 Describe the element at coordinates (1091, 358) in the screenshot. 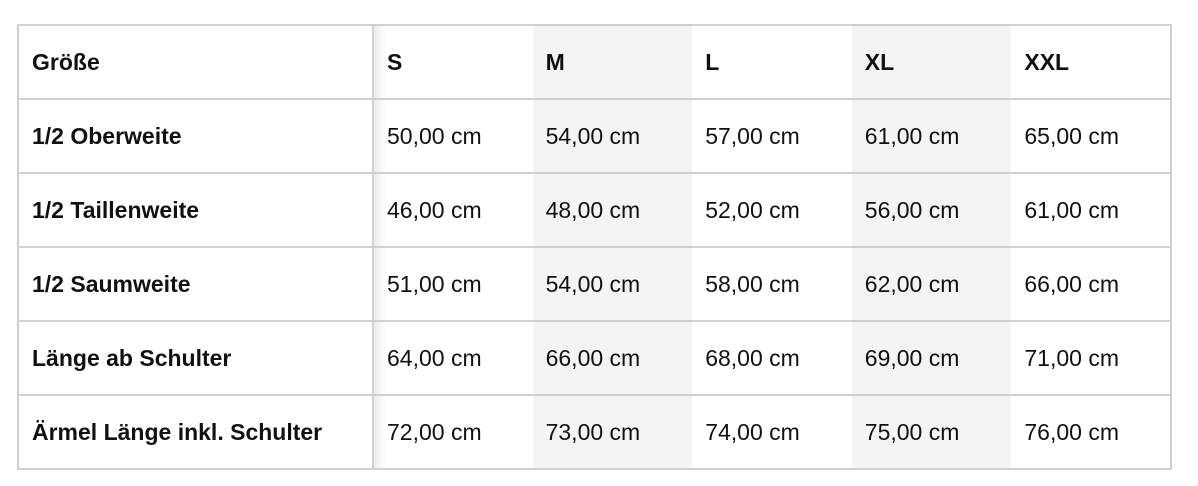

I see `measurement-cell: 71,00 cm` at that location.